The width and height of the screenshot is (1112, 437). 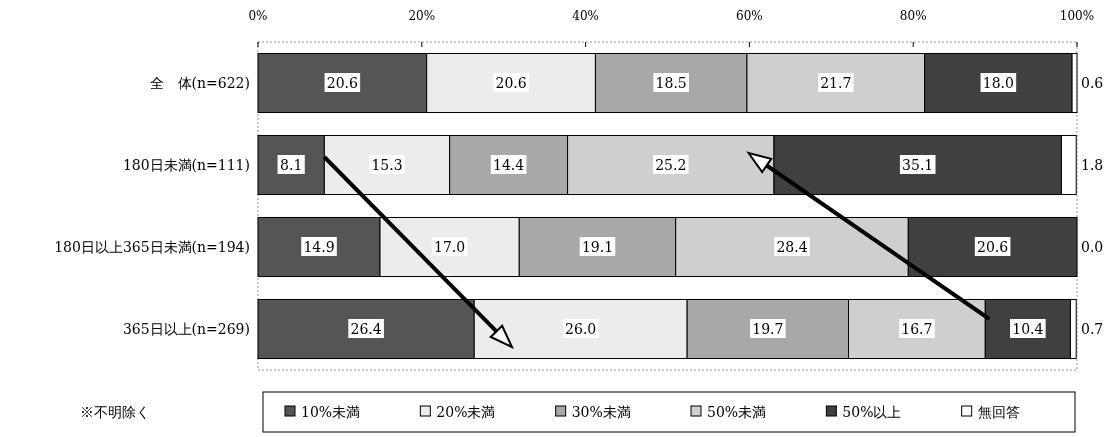 I want to click on data-label: 21.7, so click(x=836, y=83).